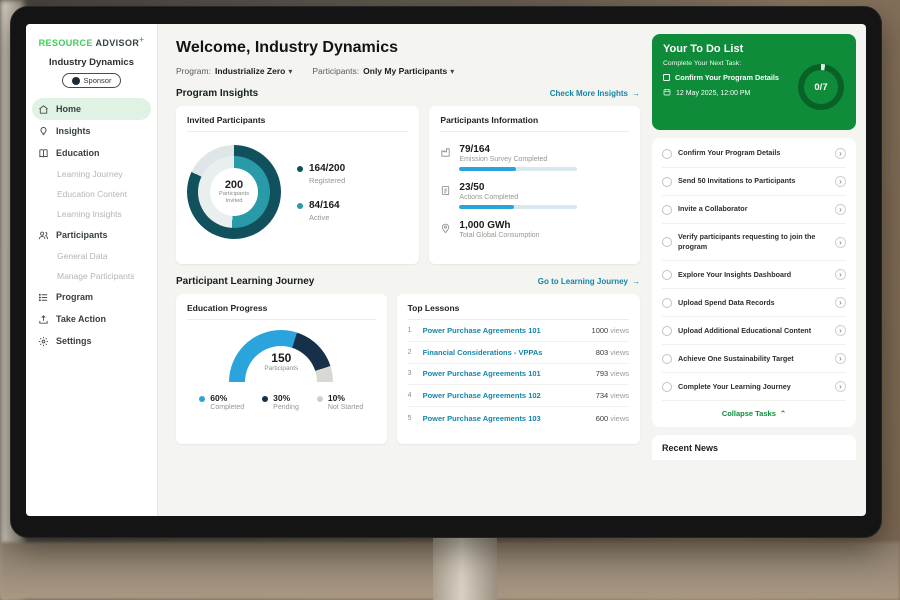 This screenshot has height=600, width=900. I want to click on participants-filter: Participants: Only My Participants ▾, so click(383, 71).